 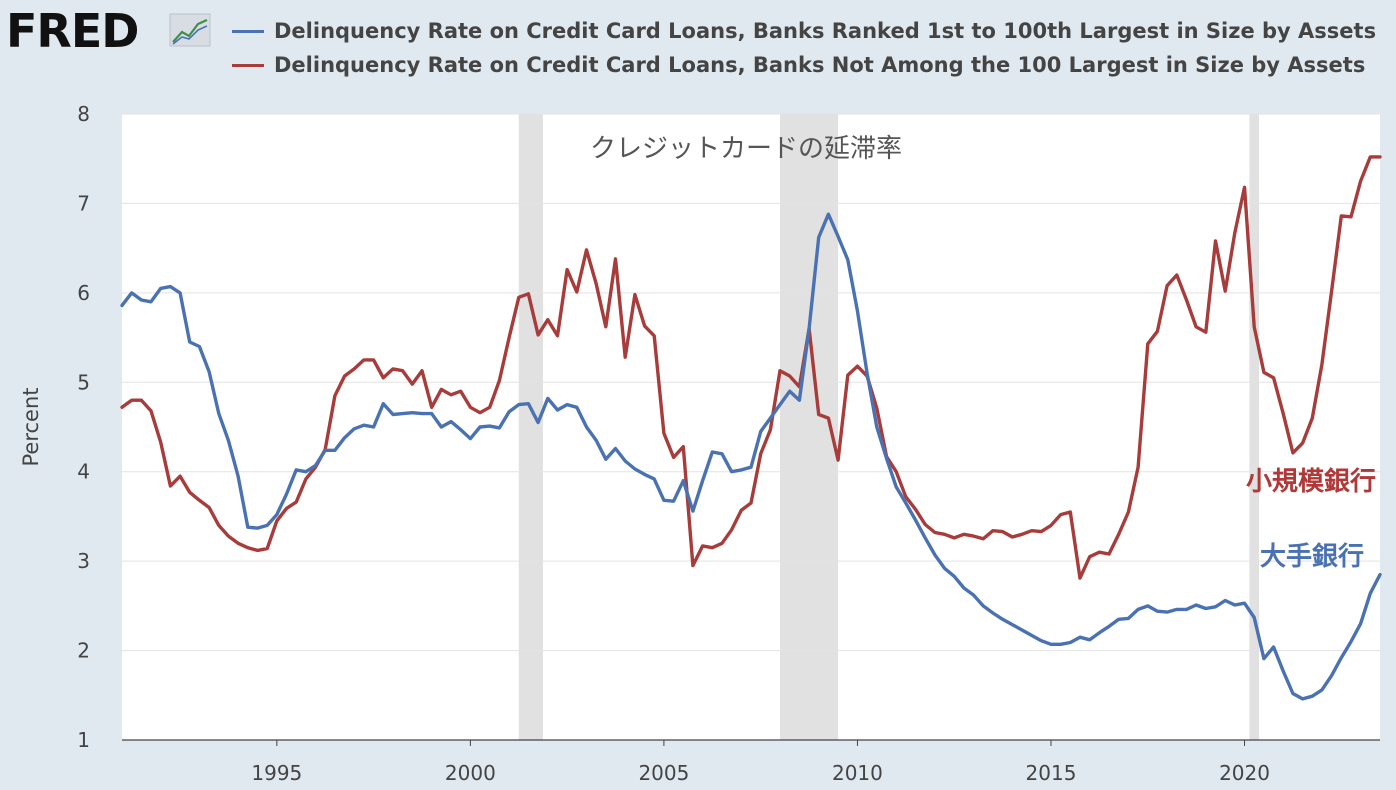 What do you see at coordinates (83, 427) in the screenshot?
I see `y-axis-ticks: 1 2 3 4 5 6 7 8` at bounding box center [83, 427].